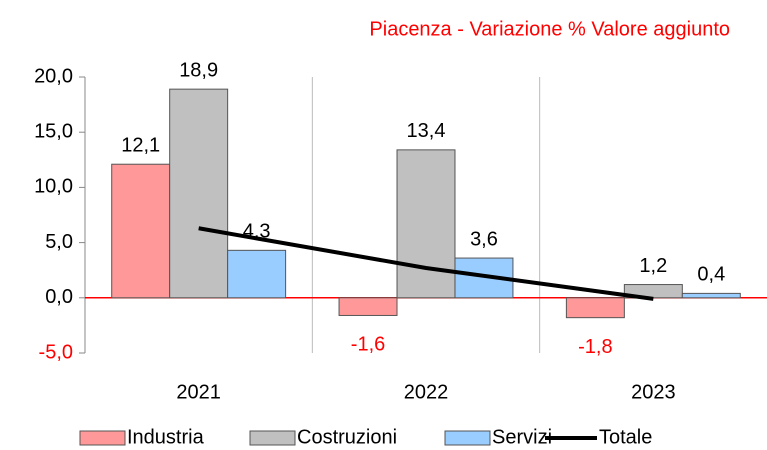 Image resolution: width=767 pixels, height=450 pixels. I want to click on x-tick-label: 2021, so click(198, 392).